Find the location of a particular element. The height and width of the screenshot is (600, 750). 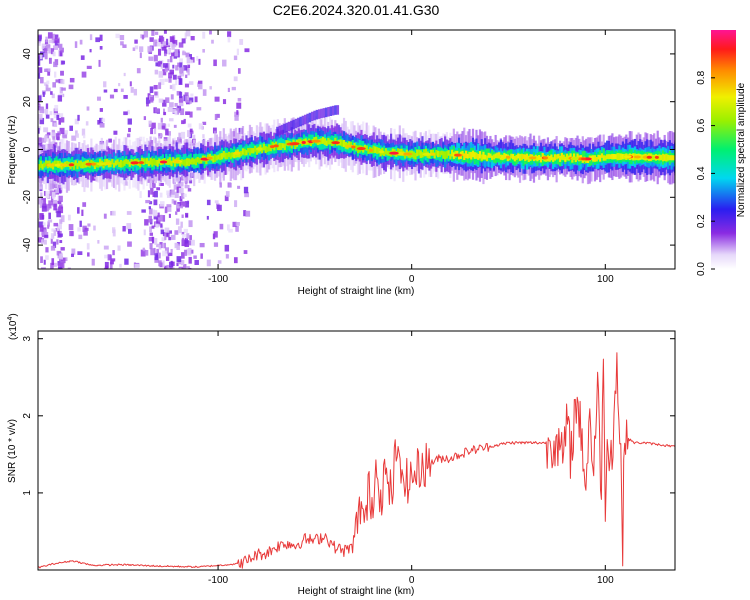

colorbar-tick-label: 0.2 is located at coordinates (701, 221).